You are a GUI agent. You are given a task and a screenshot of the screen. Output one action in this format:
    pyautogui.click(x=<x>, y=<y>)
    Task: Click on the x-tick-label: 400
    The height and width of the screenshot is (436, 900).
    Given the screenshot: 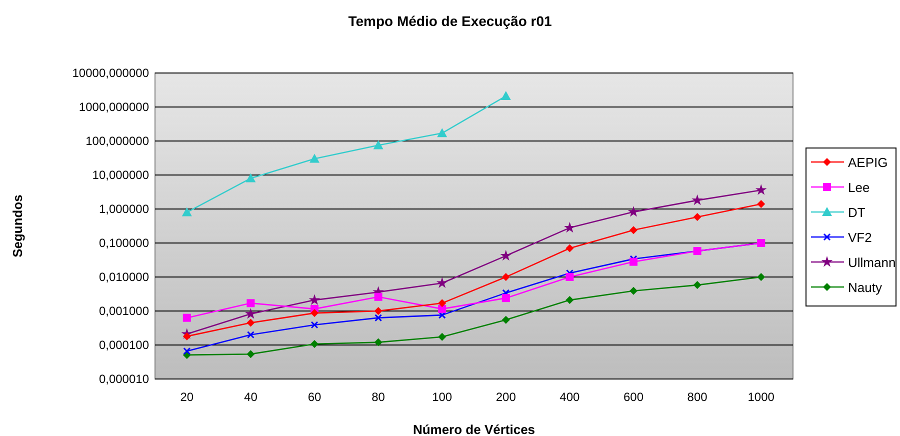 What is the action you would take?
    pyautogui.click(x=570, y=397)
    